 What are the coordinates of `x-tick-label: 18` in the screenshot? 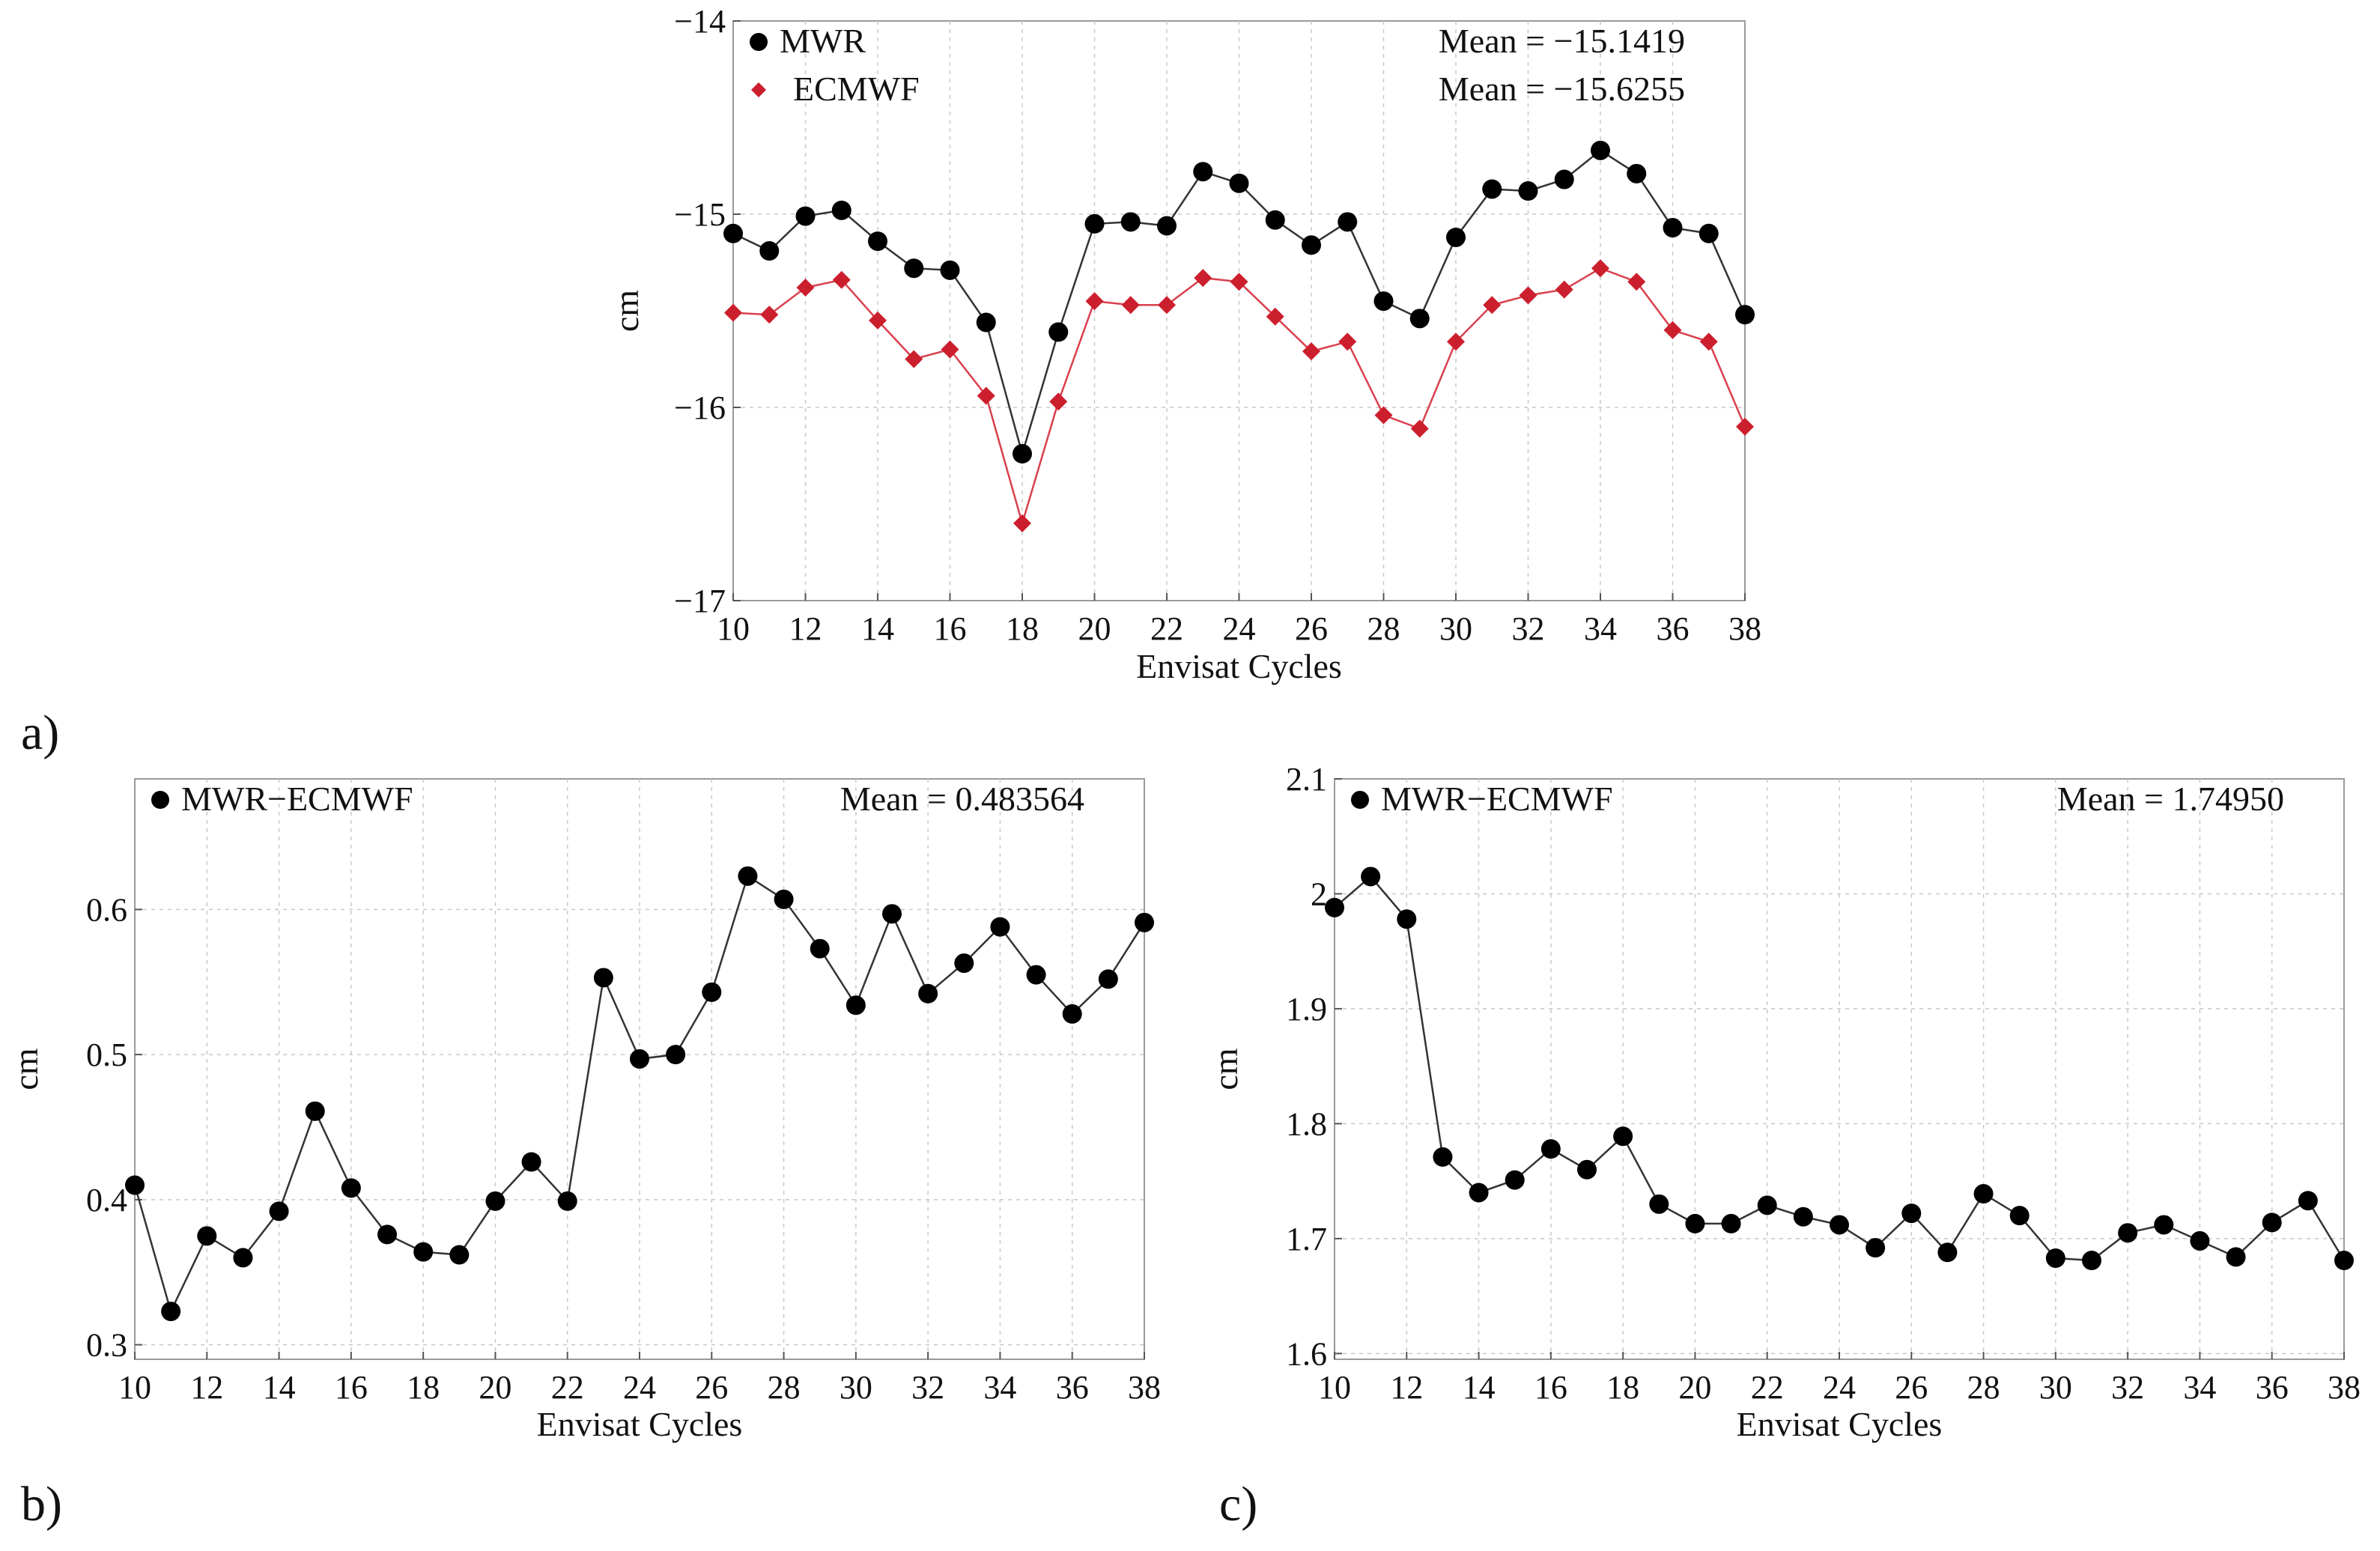 It's located at (424, 1388).